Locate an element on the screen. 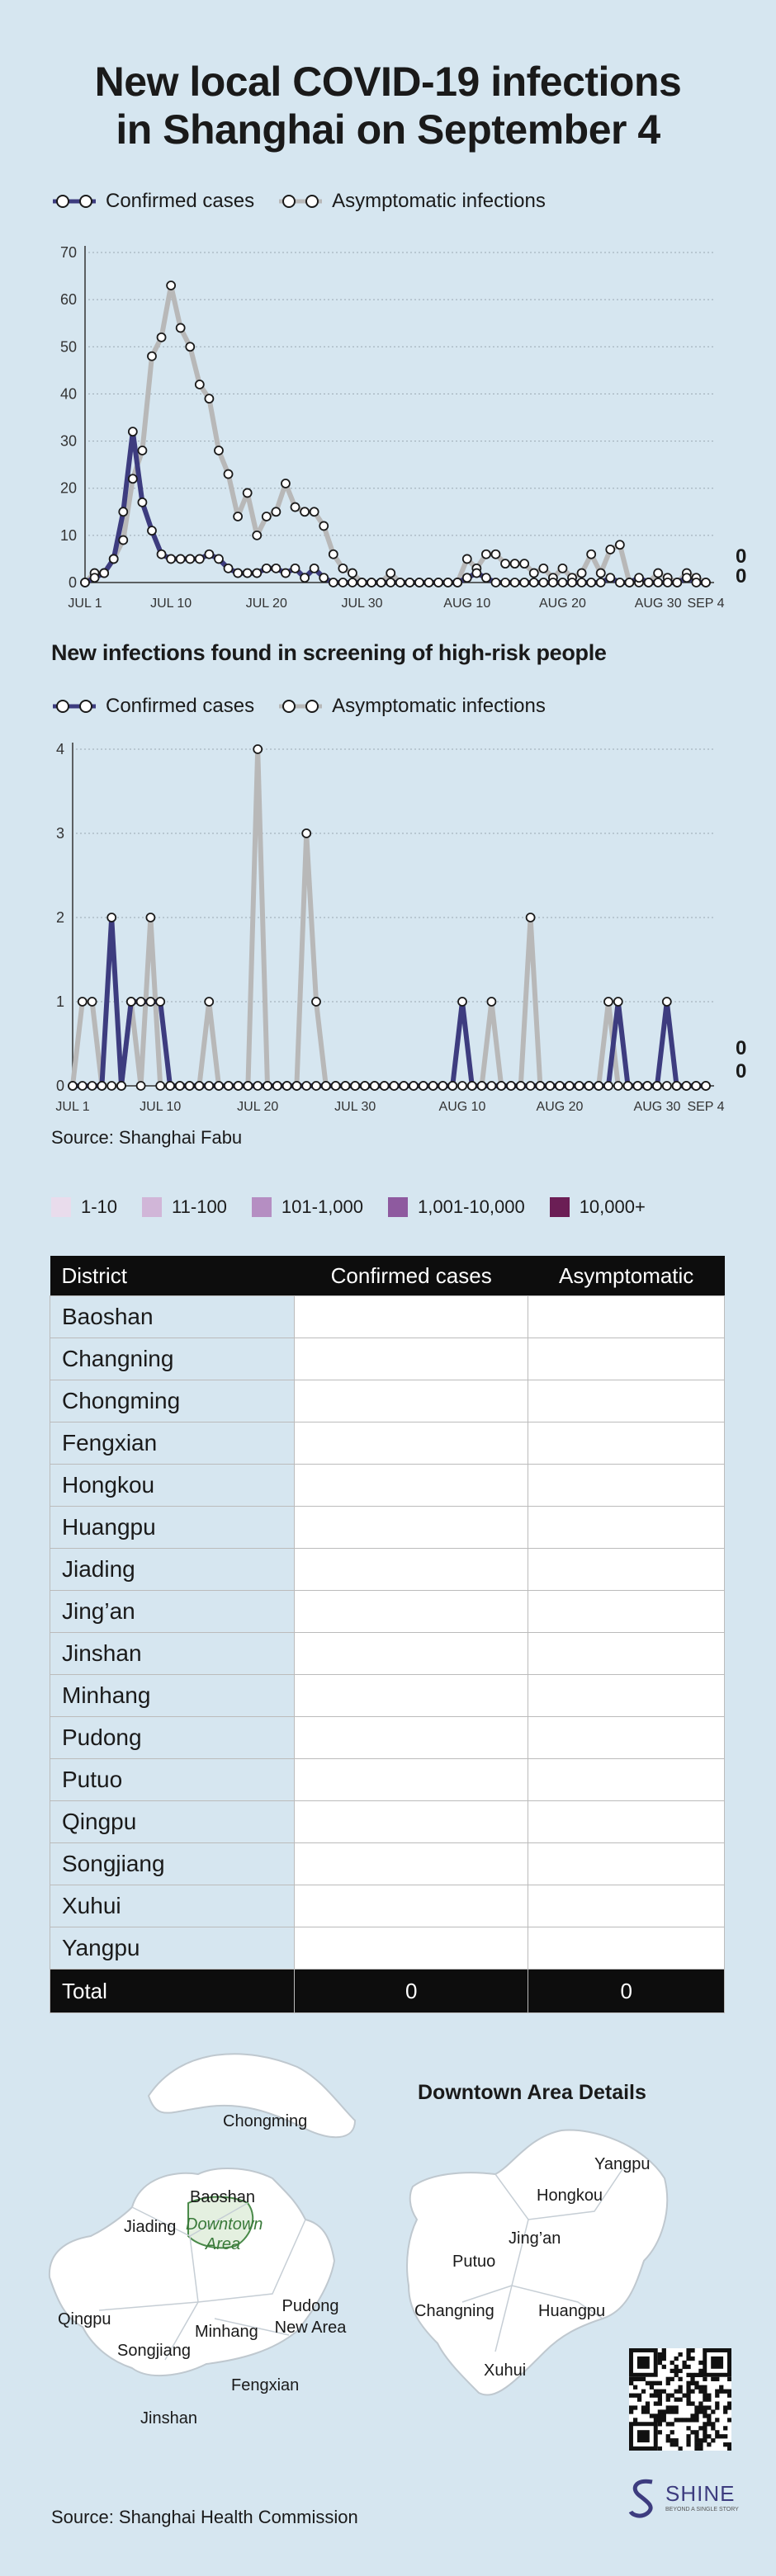 Image resolution: width=776 pixels, height=2576 pixels. table-row: Jiading is located at coordinates (387, 1569).